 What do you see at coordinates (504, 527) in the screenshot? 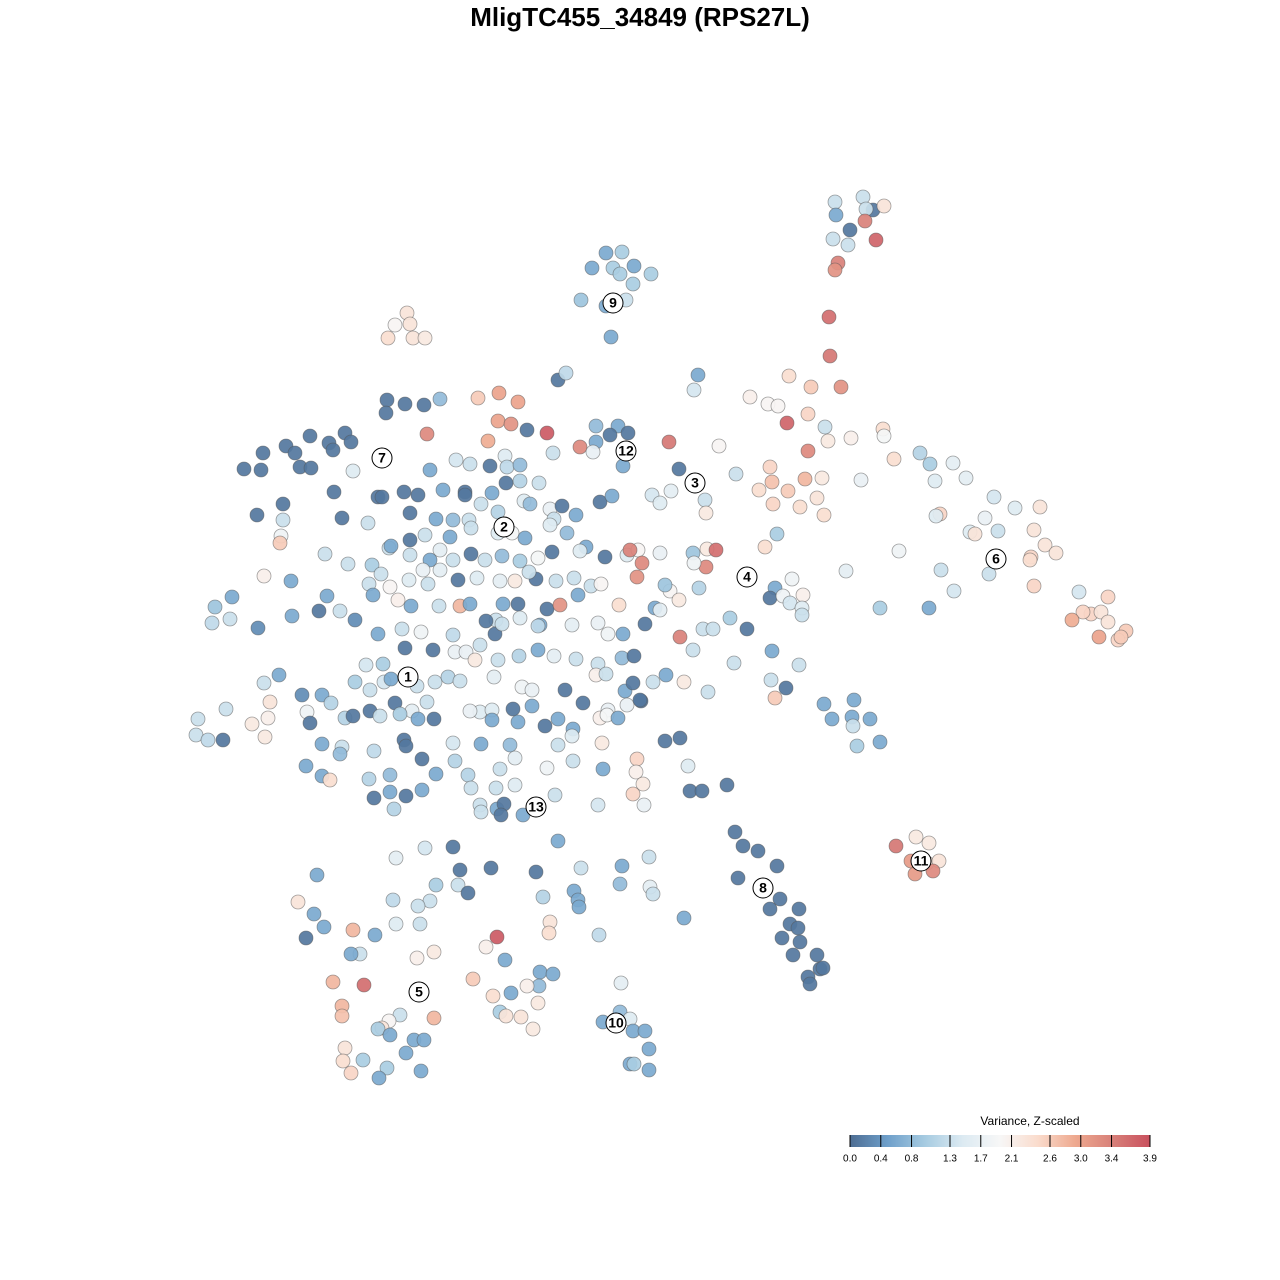
I see `cluster-label: 2` at bounding box center [504, 527].